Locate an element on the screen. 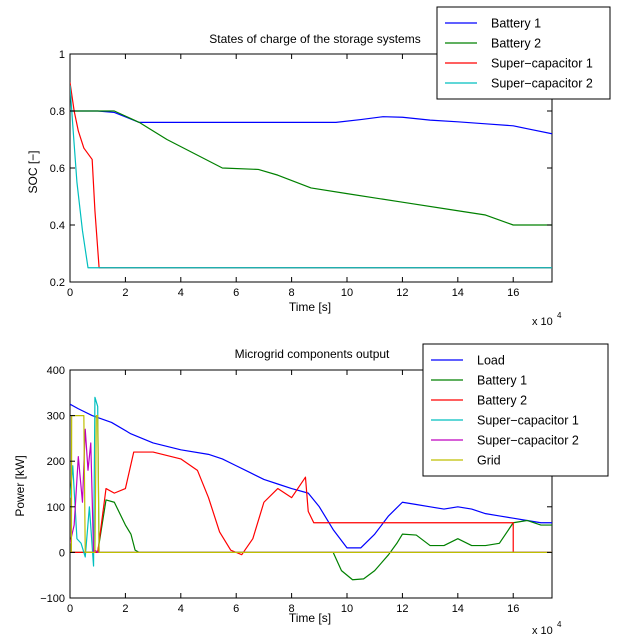  power-x-tick-label: 14 is located at coordinates (458, 609).